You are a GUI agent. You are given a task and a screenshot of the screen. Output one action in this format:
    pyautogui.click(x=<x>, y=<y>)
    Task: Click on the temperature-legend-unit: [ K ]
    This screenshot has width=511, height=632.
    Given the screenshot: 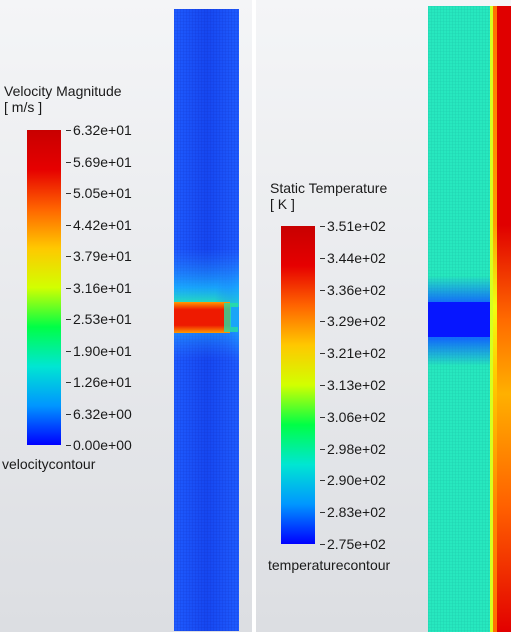 What is the action you would take?
    pyautogui.click(x=282, y=204)
    